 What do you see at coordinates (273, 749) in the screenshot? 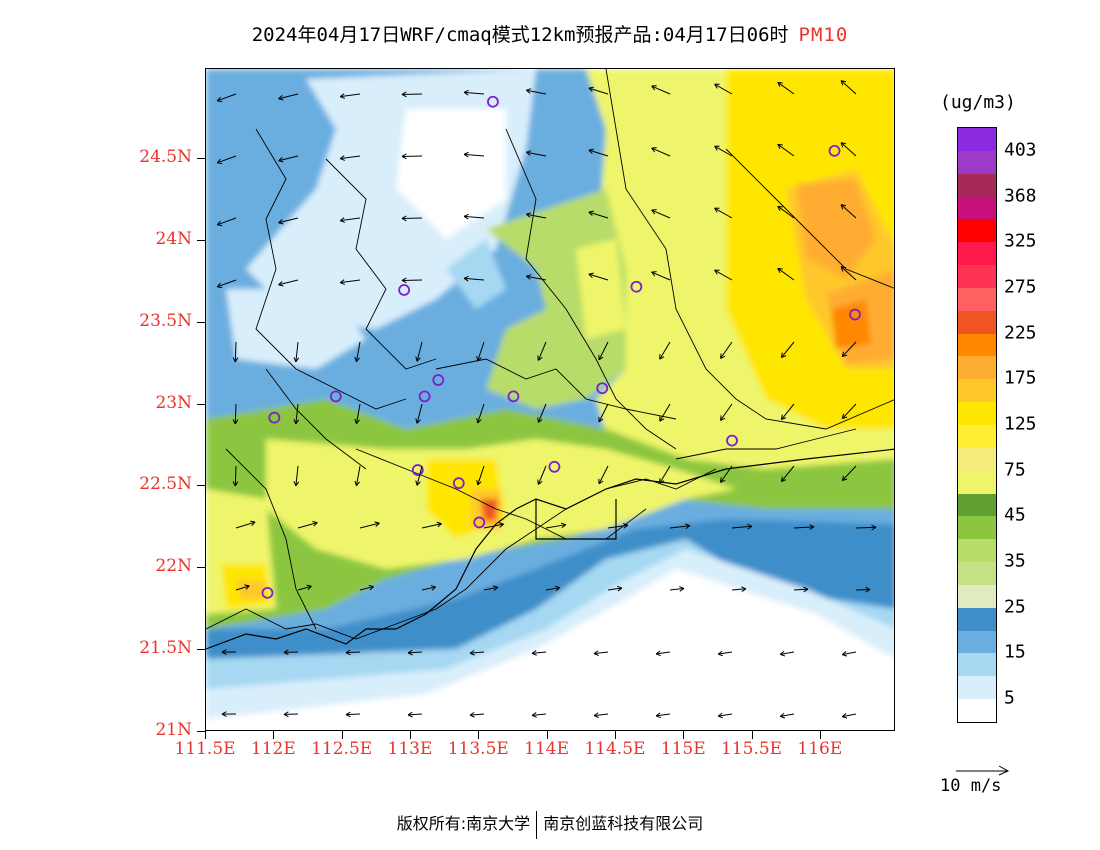
I see `lon-label: 112E` at bounding box center [273, 749].